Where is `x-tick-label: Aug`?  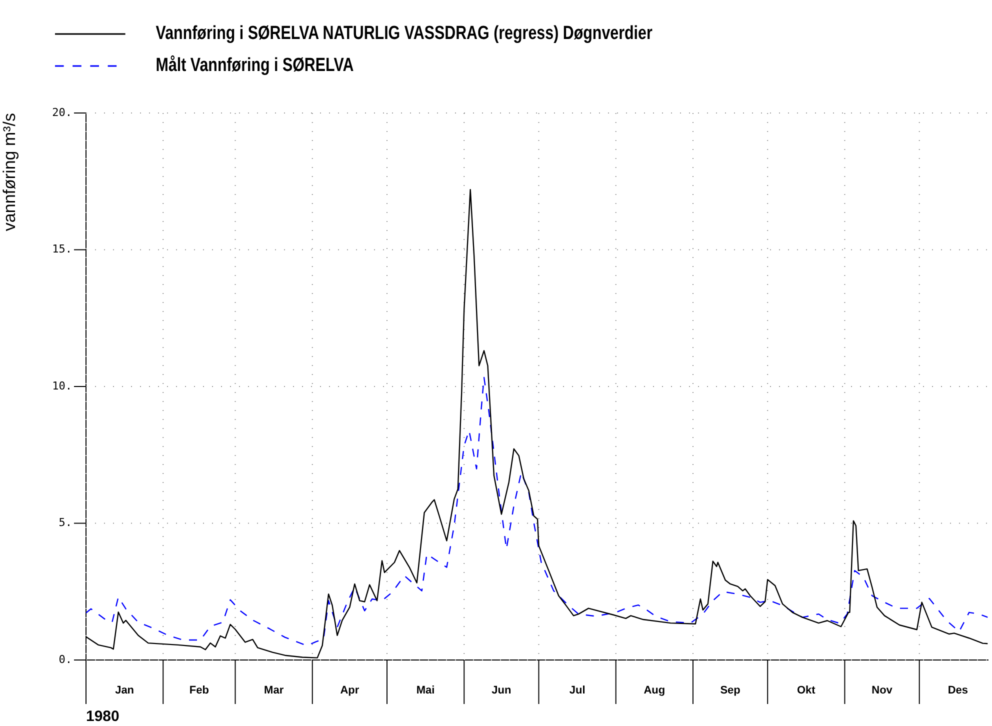
x-tick-label: Aug is located at coordinates (655, 690).